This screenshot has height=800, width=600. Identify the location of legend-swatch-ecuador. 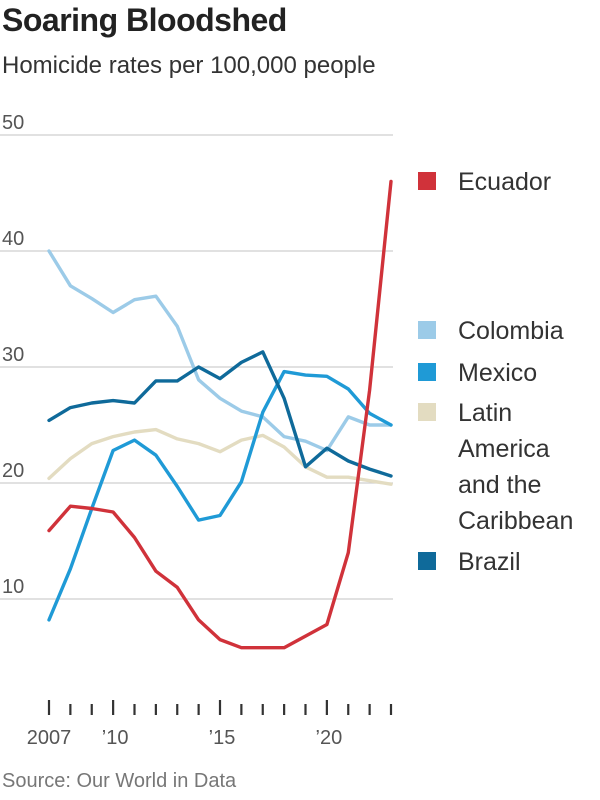
(427, 181).